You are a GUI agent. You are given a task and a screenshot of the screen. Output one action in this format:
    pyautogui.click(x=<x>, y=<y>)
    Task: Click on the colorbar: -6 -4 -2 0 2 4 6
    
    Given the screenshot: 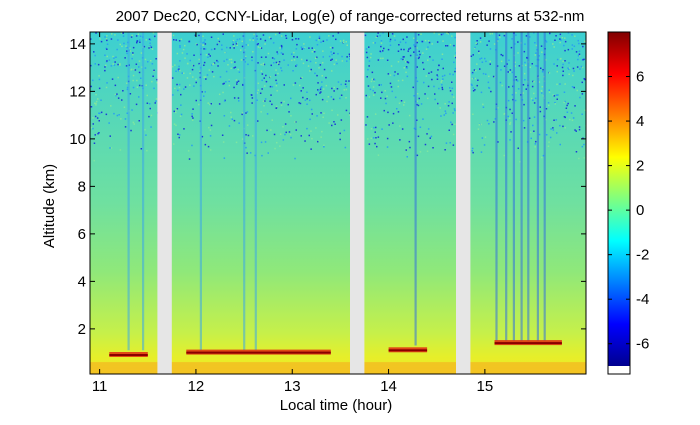 What is the action you would take?
    pyautogui.click(x=628, y=203)
    